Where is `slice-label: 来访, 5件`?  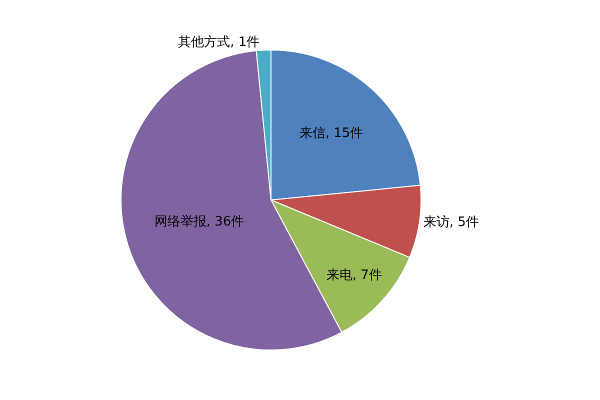
slice-label: 来访, 5件 is located at coordinates (451, 222).